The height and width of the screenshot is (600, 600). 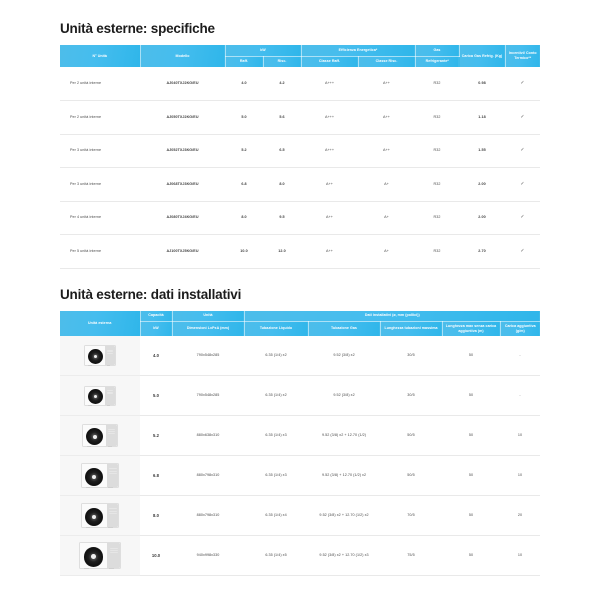 What do you see at coordinates (182, 151) in the screenshot?
I see `specs-cell-modello: AJ052TXJ3KG/EU` at bounding box center [182, 151].